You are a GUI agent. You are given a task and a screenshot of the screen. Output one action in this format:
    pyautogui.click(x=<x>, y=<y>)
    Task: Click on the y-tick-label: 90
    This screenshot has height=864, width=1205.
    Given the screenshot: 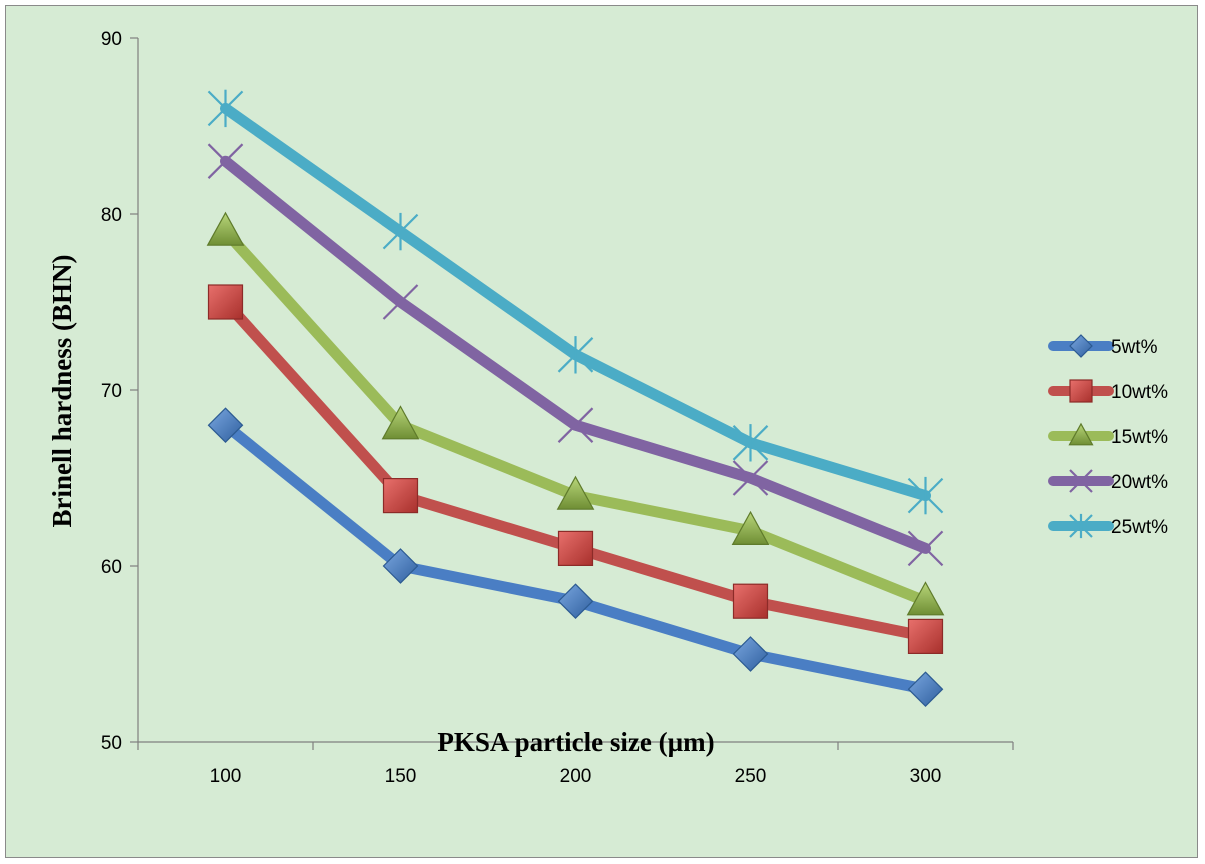 What is the action you would take?
    pyautogui.click(x=111, y=39)
    